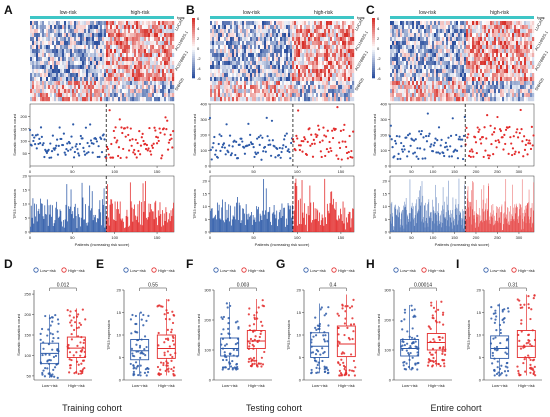 This screenshot has height=417, width=550. I want to click on y-tick-label: 200, so click(203, 135).